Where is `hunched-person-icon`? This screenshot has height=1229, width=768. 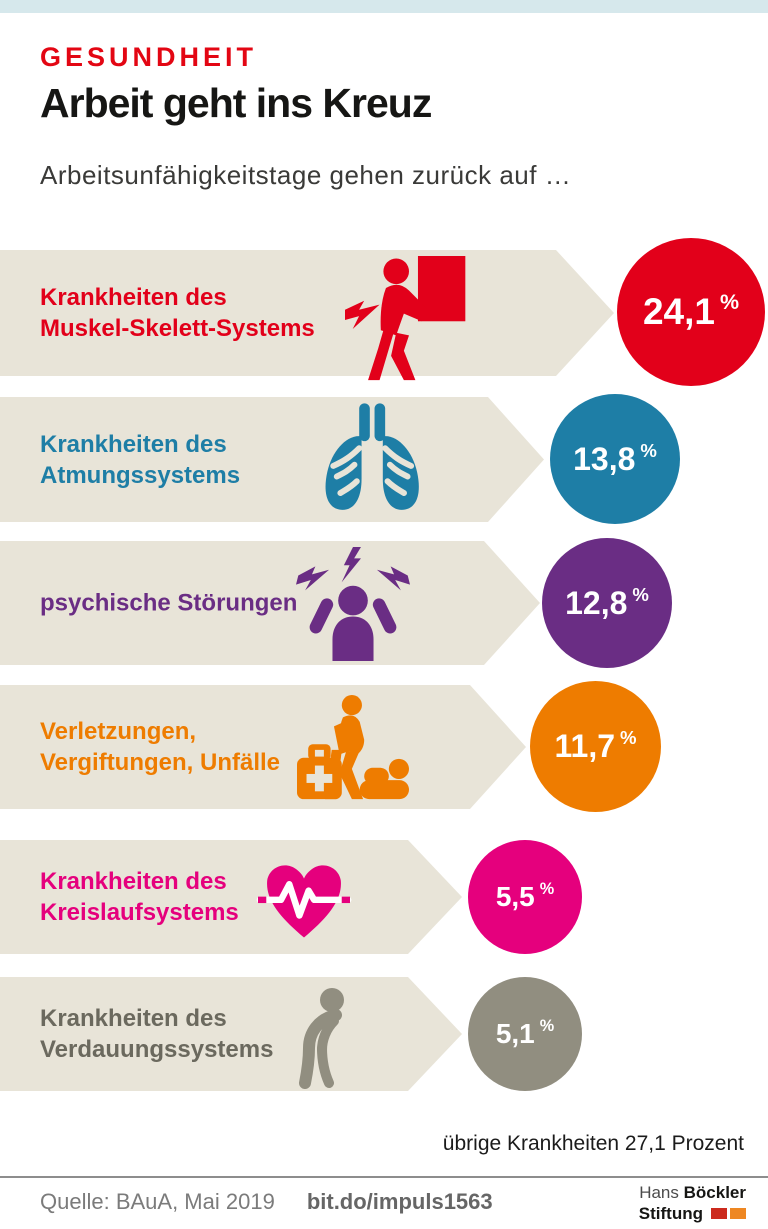 hunched-person-icon is located at coordinates (326, 1037).